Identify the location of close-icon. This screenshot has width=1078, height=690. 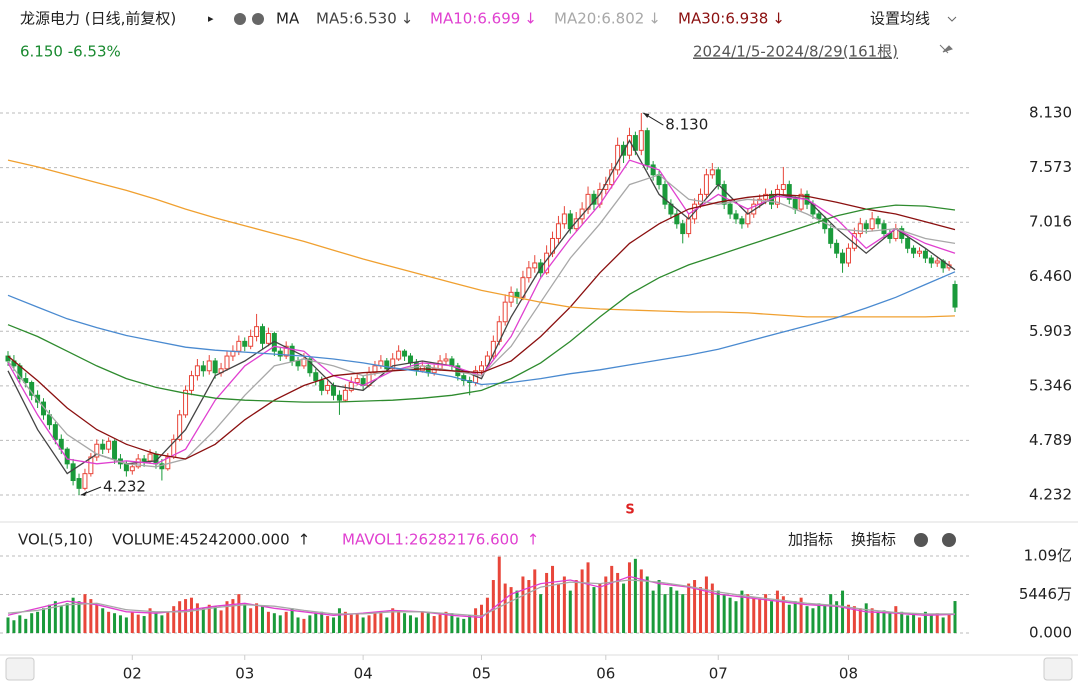
(258, 19).